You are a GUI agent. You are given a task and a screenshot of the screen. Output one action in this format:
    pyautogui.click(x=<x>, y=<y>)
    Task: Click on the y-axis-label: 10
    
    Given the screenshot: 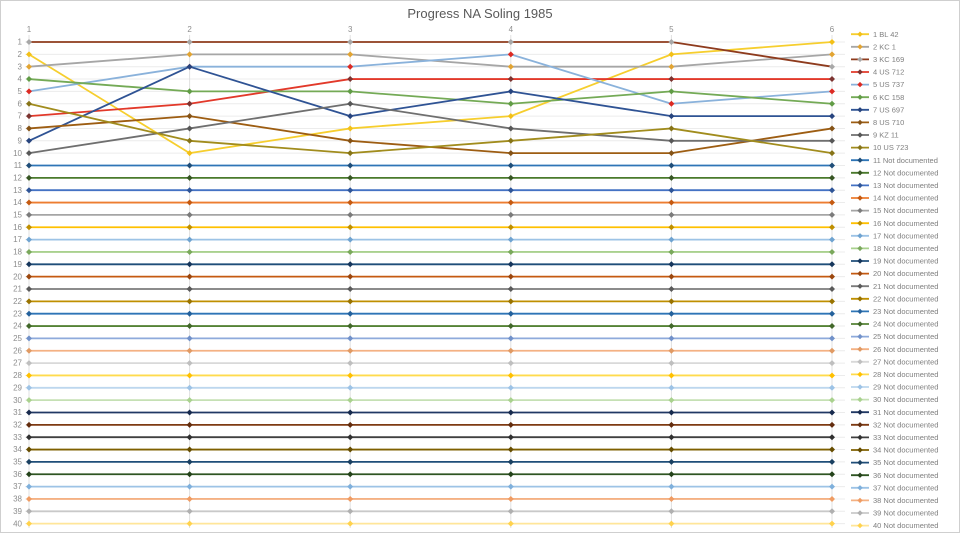 What is the action you would take?
    pyautogui.click(x=17, y=153)
    